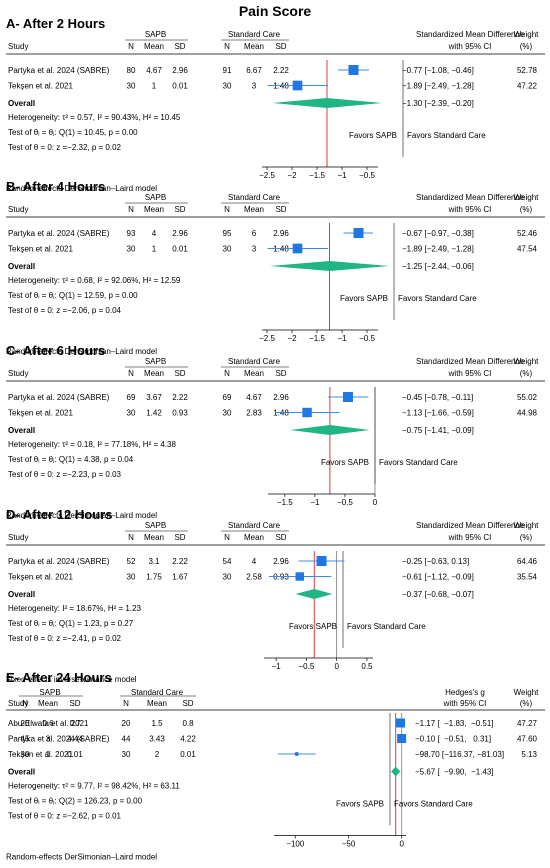  I want to click on study-mean-sapb: 1.42, so click(154, 413).